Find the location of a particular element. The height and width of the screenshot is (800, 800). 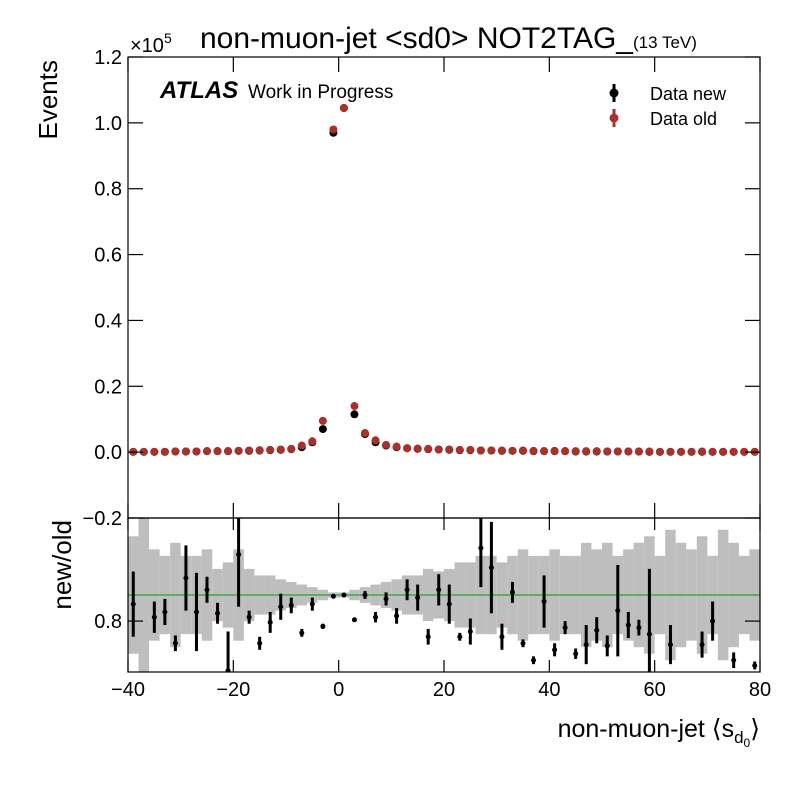

multiplier-base: ×10 is located at coordinates (147, 46).